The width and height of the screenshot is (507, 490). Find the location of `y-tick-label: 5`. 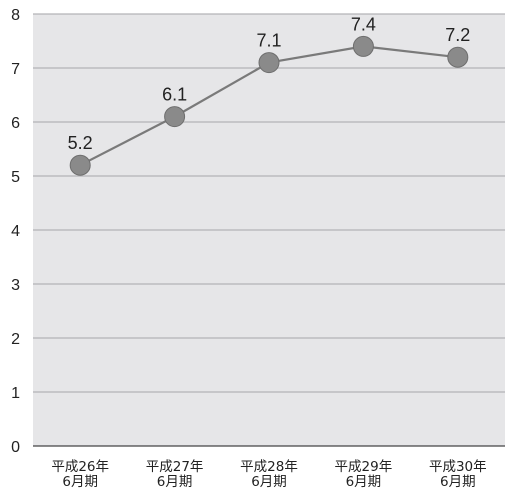

y-tick-label: 5 is located at coordinates (15, 177).